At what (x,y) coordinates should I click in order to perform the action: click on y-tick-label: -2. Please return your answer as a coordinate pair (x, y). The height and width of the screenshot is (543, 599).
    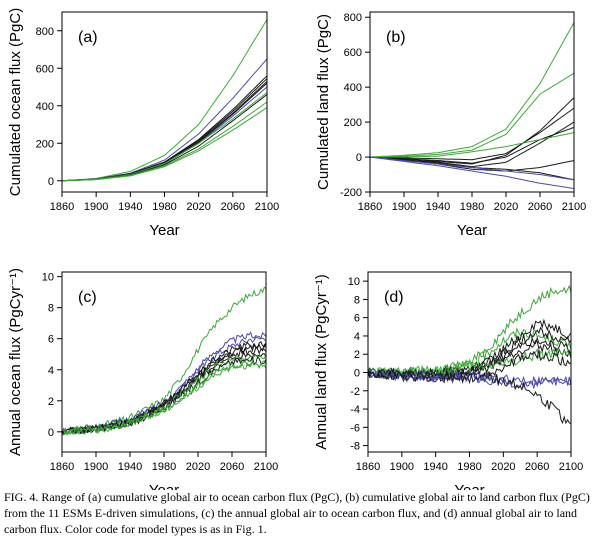
    Looking at the image, I should click on (355, 392).